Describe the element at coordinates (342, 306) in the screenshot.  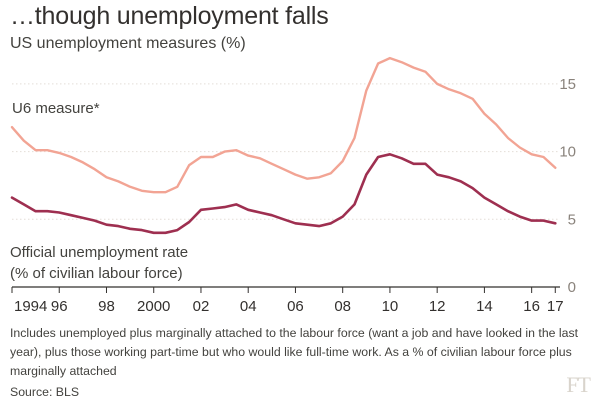
I see `x-tick-label: 08` at that location.